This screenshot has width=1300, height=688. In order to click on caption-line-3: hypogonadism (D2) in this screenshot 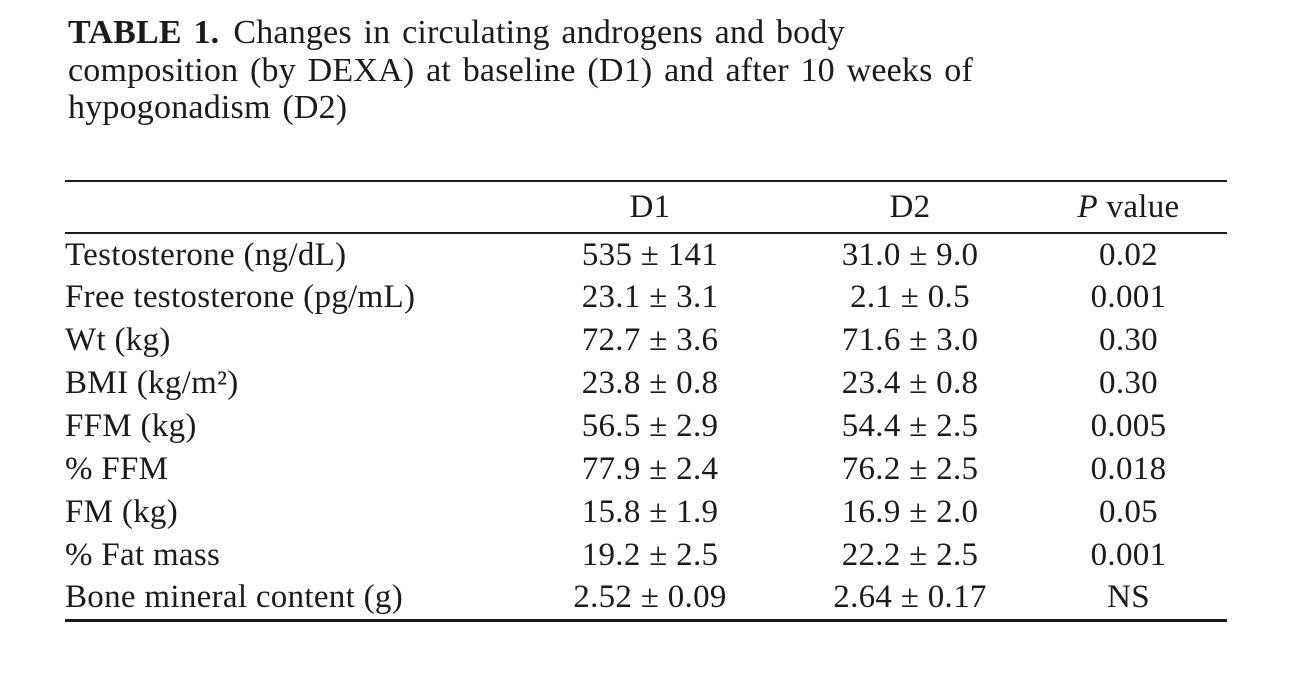, I will do `click(208, 107)`.